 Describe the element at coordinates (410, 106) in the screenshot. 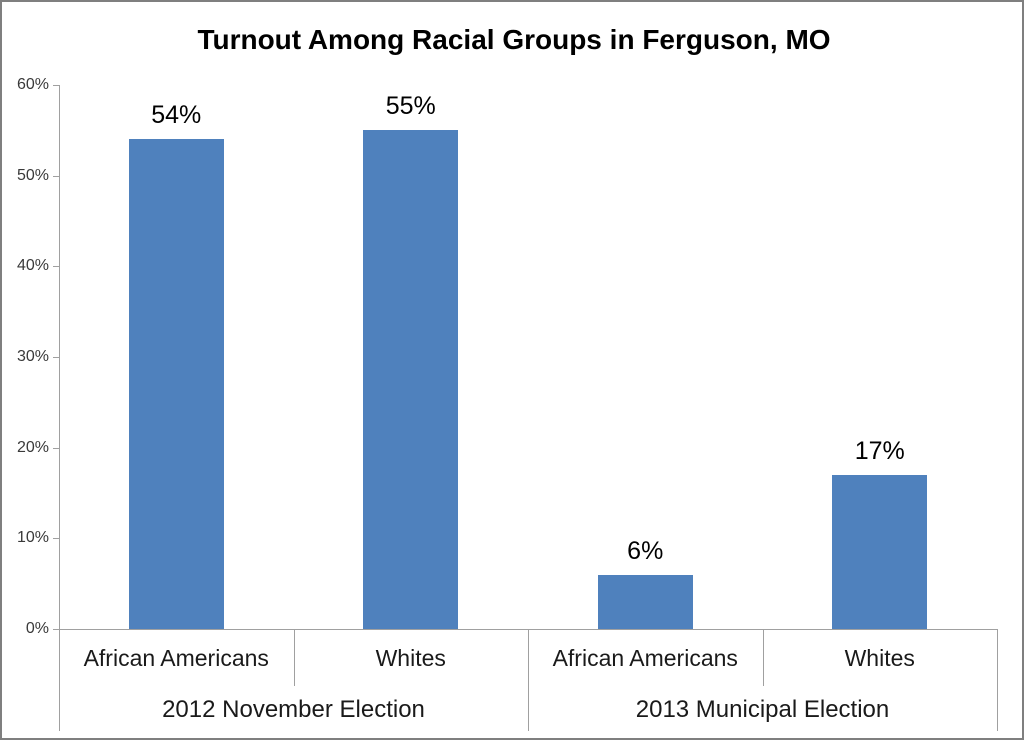

I see `bar-value-label: 55%` at that location.